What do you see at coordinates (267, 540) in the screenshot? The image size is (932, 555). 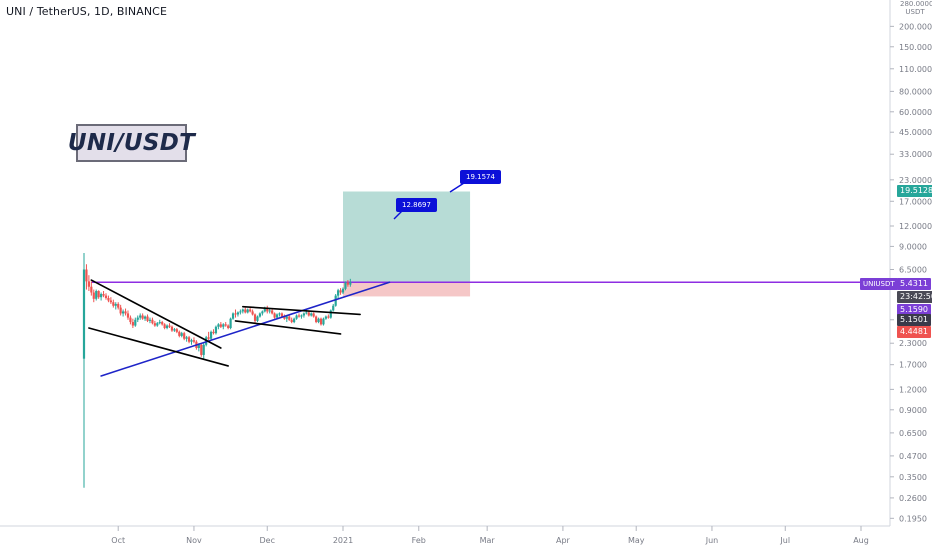 I see `time-axis-tick-label: Dec` at bounding box center [267, 540].